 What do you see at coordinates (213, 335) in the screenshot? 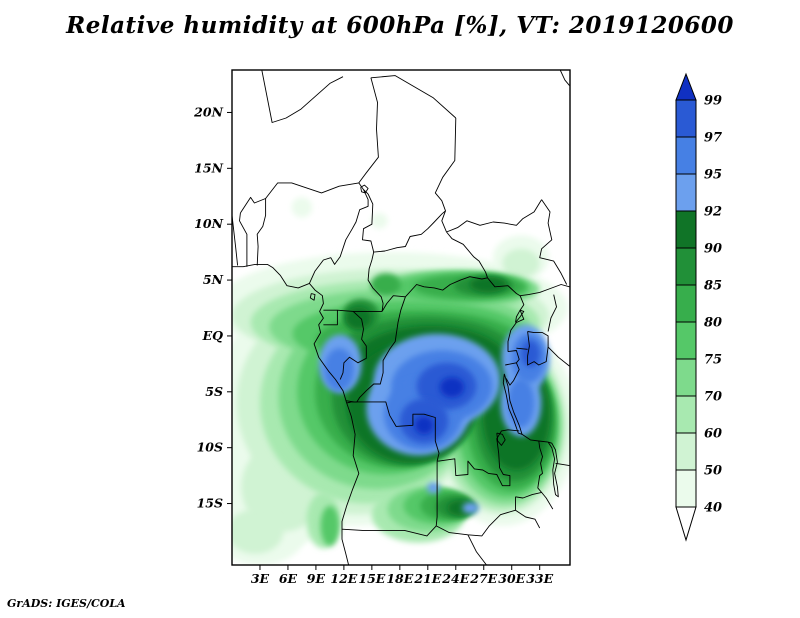
I see `y-tick-label: EQ` at bounding box center [213, 335].